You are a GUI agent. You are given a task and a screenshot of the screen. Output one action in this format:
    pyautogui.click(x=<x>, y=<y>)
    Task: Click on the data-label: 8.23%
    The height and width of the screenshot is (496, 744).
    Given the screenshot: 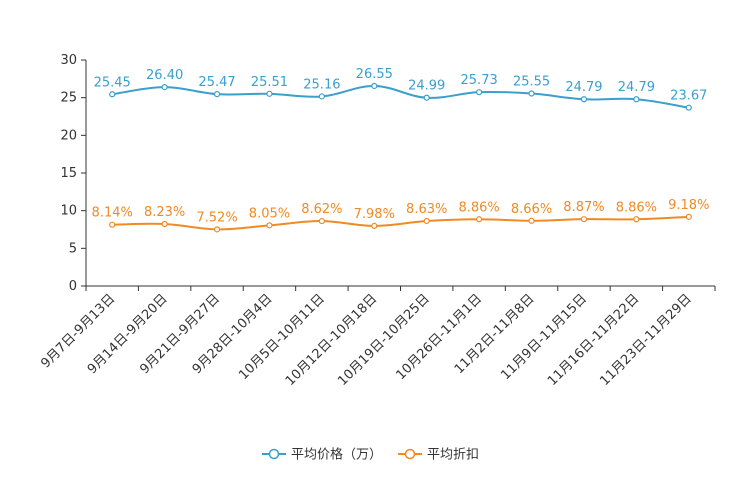 What is the action you would take?
    pyautogui.click(x=164, y=212)
    